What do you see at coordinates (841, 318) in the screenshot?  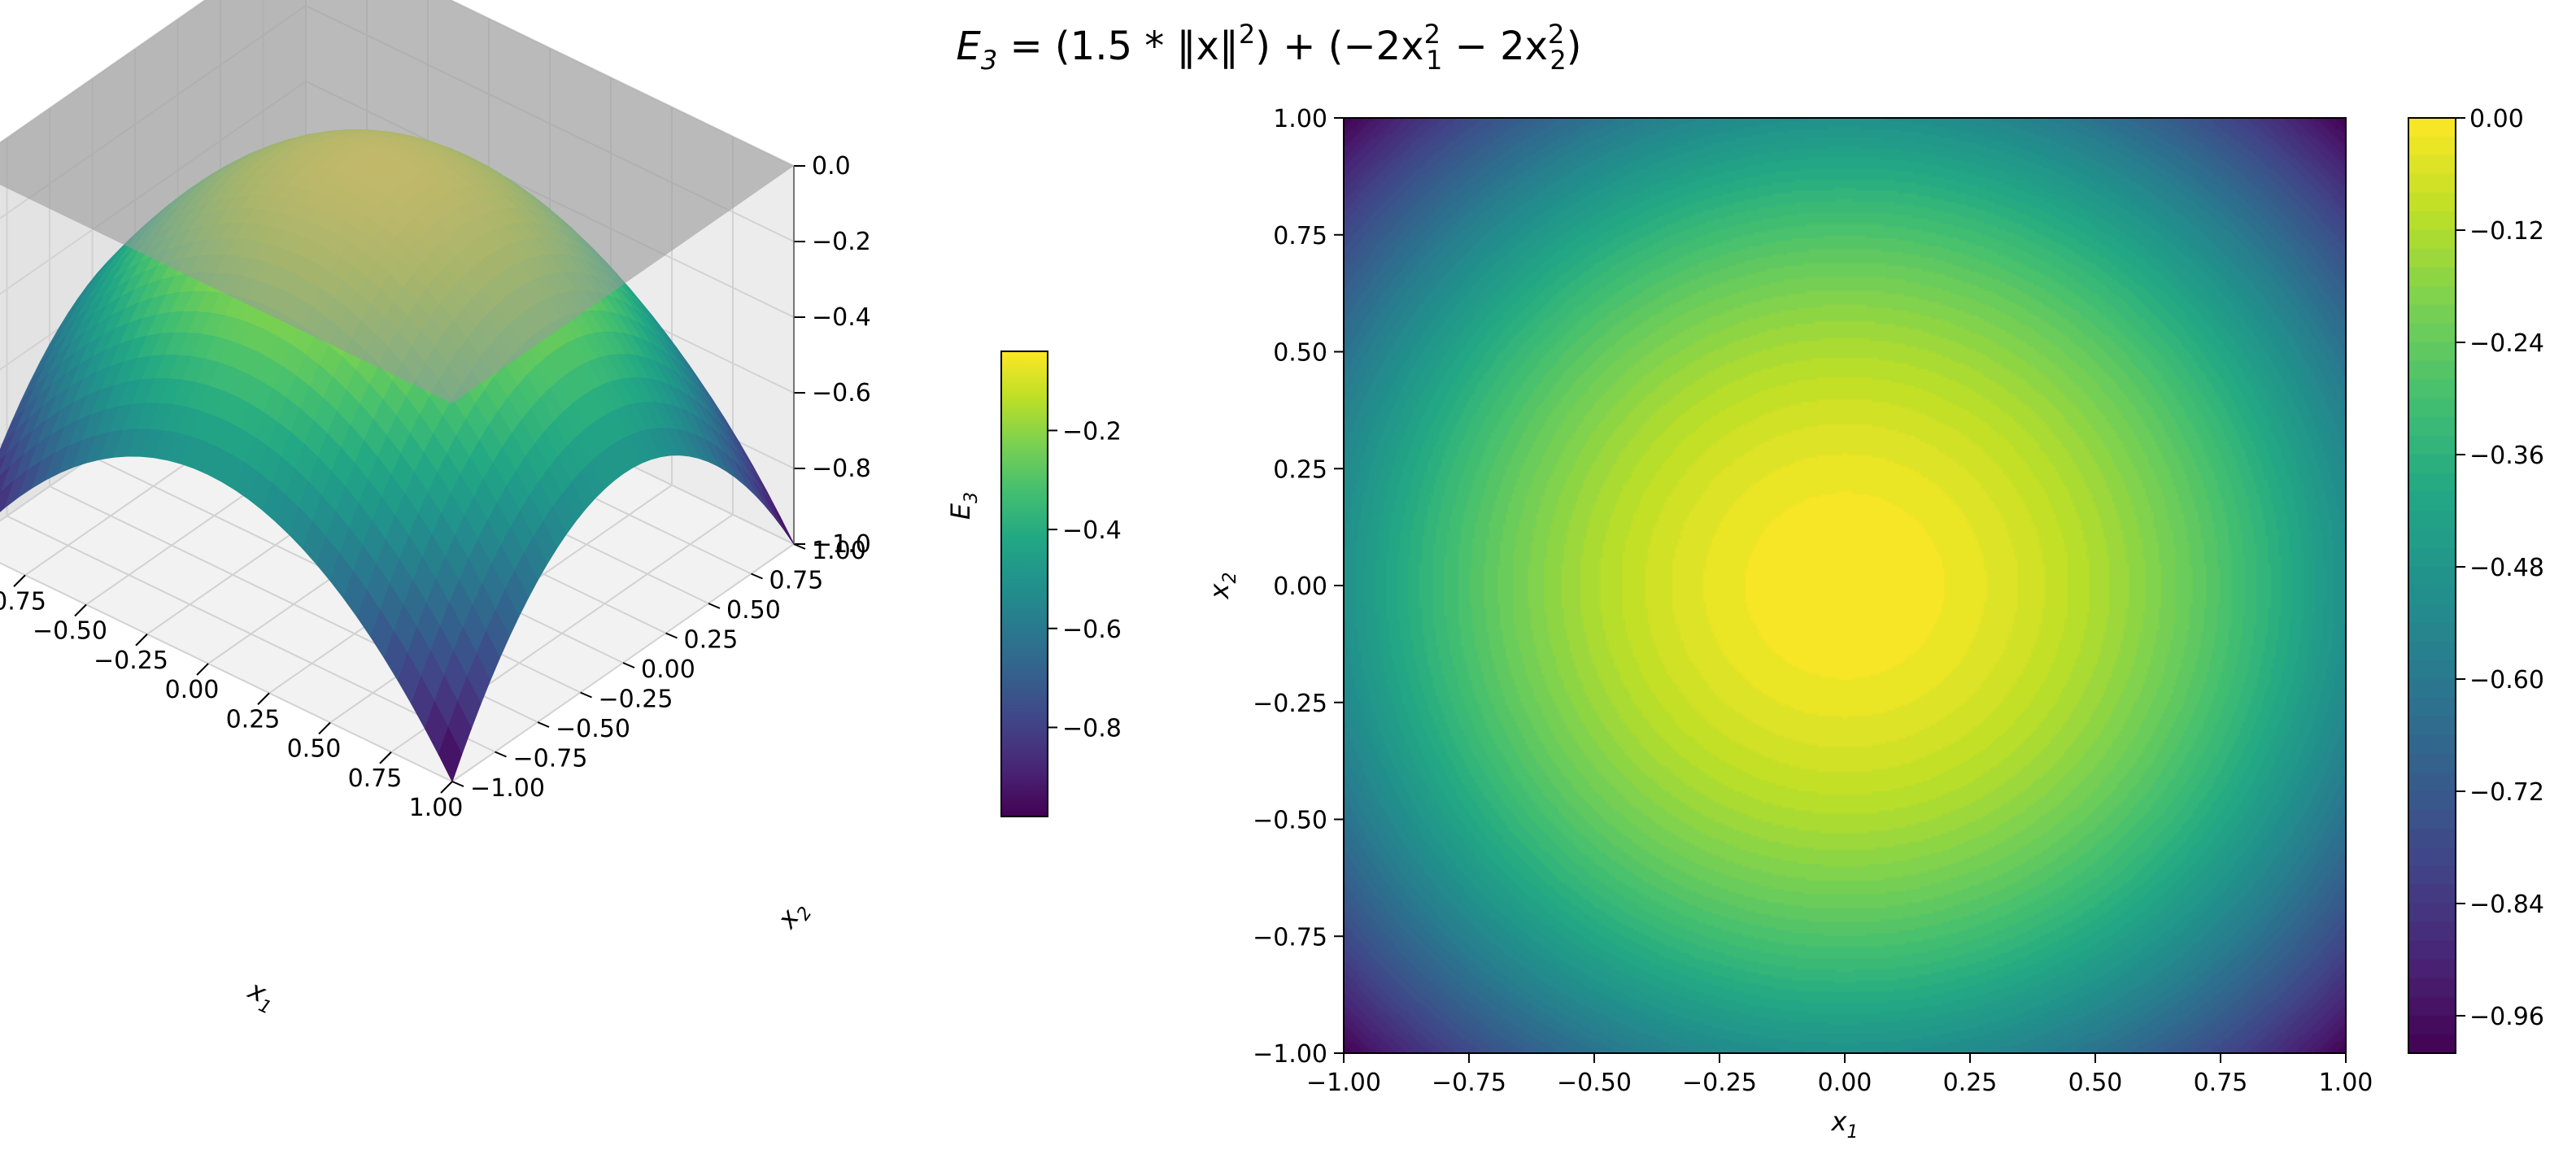 I see `surface-z-tick-label: −0.4` at bounding box center [841, 318].